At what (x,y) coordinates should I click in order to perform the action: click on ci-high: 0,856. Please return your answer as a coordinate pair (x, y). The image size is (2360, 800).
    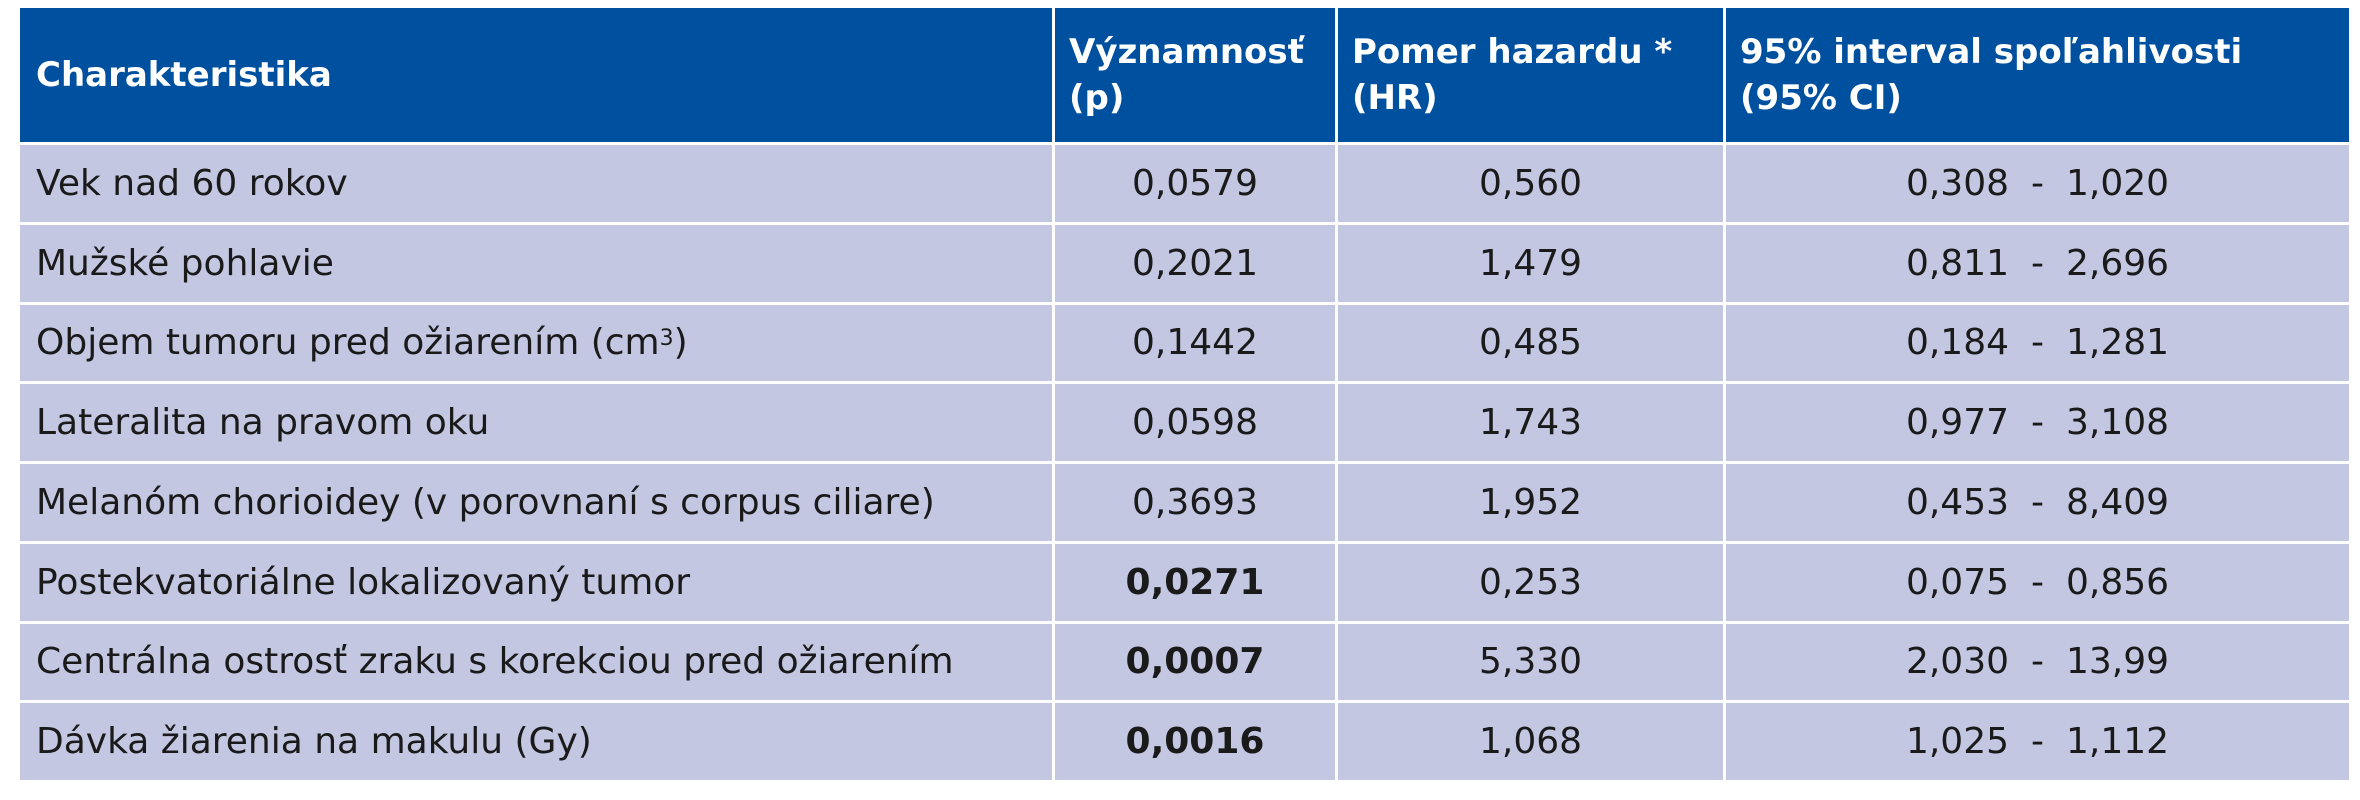
    Looking at the image, I should click on (2118, 582).